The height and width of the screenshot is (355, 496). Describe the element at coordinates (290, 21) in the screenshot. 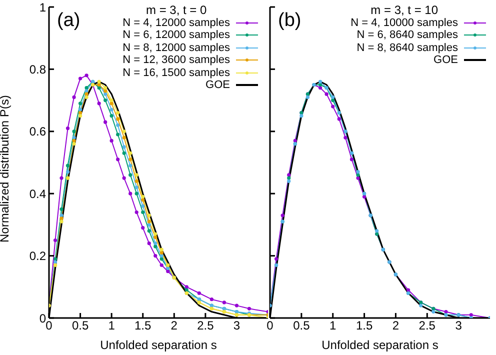

I see `annotation: (b)` at that location.